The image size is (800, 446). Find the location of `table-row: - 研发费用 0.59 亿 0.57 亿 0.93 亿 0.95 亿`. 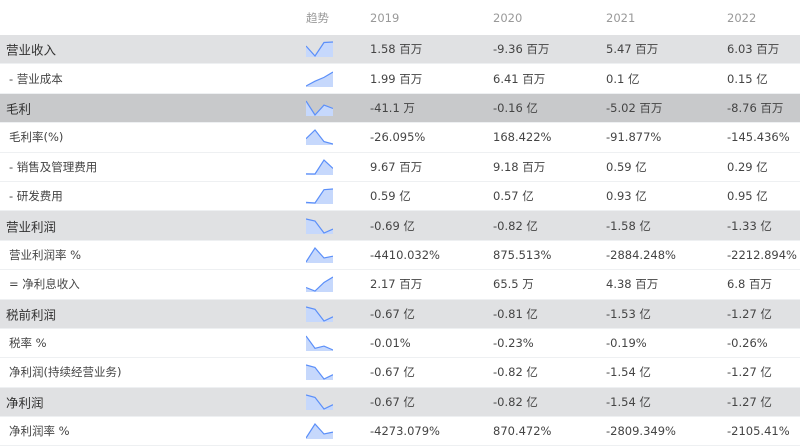

table-row: - 研发费用 0.59 亿 0.57 亿 0.93 亿 0.95 亿 is located at coordinates (400, 197).